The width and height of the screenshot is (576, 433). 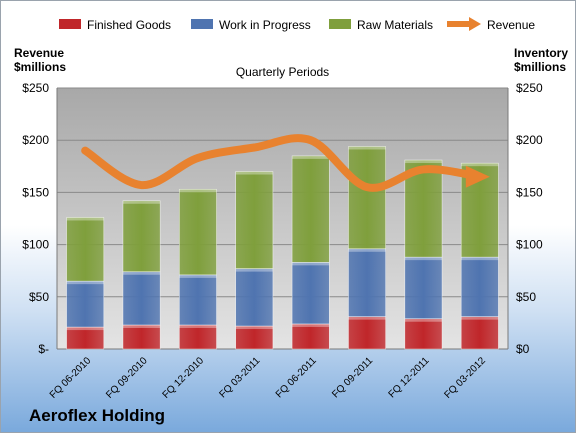 I want to click on legend-label: Revenue, so click(x=511, y=25).